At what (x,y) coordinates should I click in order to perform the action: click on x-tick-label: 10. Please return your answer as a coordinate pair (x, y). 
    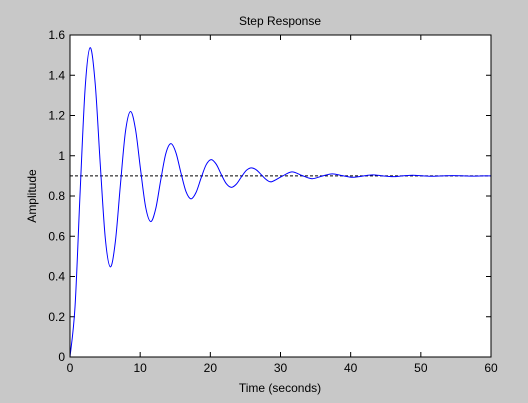
    Looking at the image, I should click on (140, 368).